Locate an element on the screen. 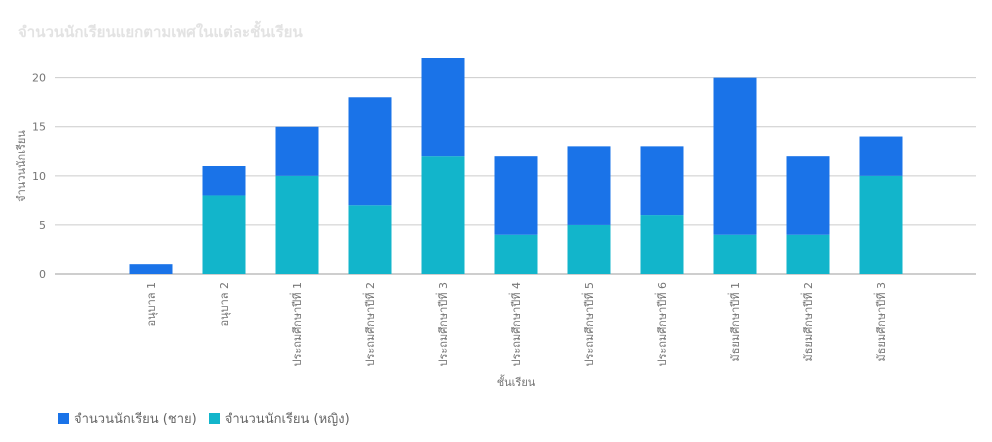 This screenshot has width=992, height=442. x-tick-label: อนุบาล 2 is located at coordinates (224, 304).